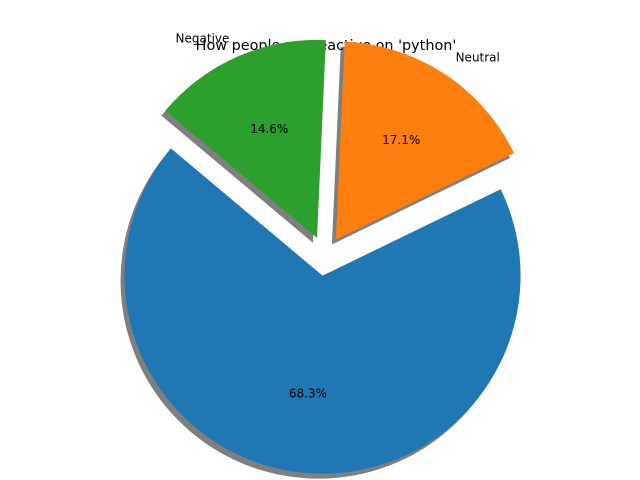 This screenshot has width=640, height=480. Describe the element at coordinates (203, 38) in the screenshot. I see `slice-label-negative: Negative` at that location.